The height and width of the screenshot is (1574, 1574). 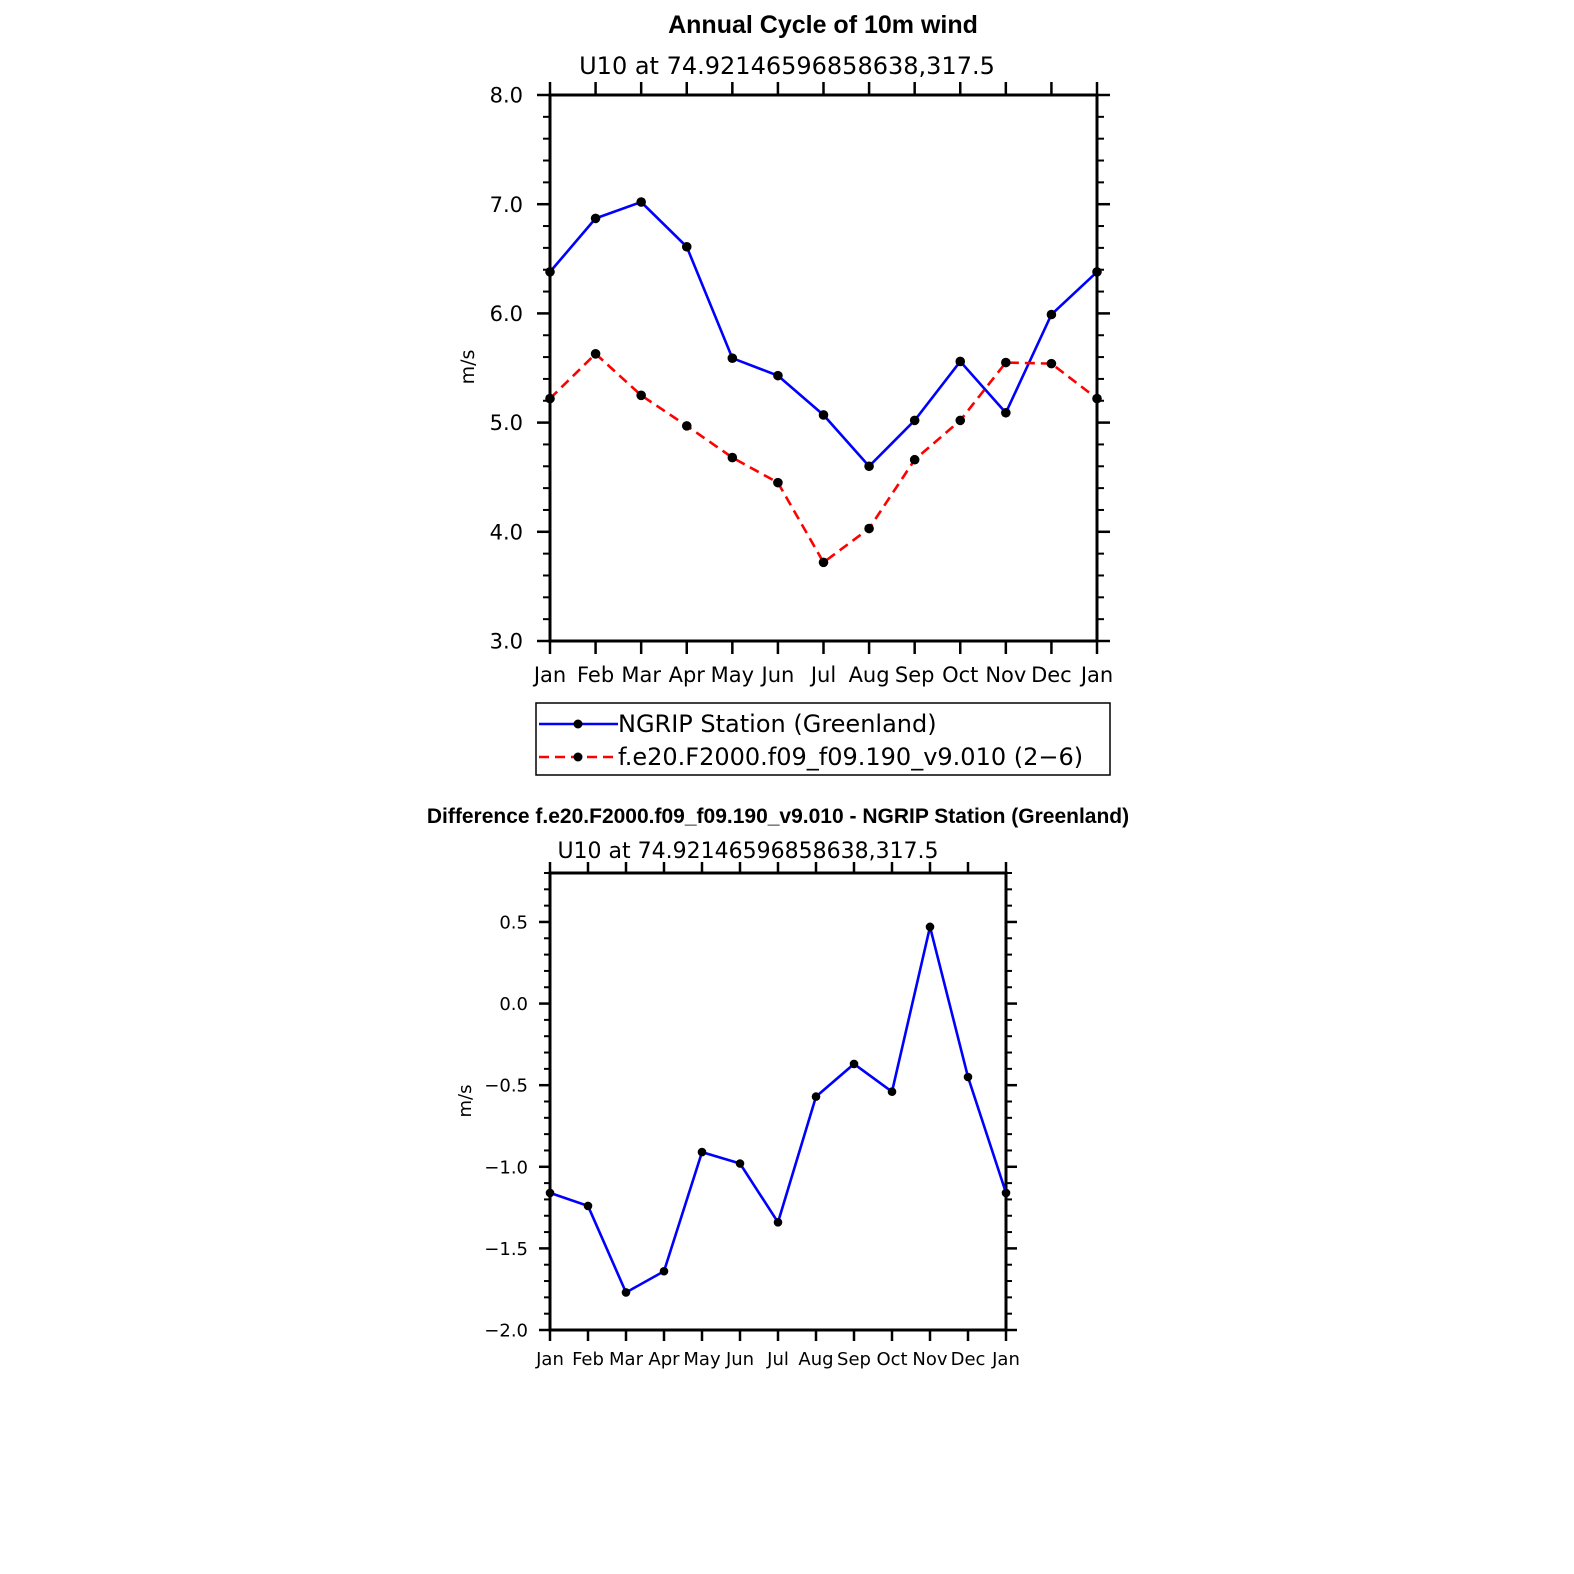 What do you see at coordinates (506, 96) in the screenshot?
I see `y-tick-label: 8.0` at bounding box center [506, 96].